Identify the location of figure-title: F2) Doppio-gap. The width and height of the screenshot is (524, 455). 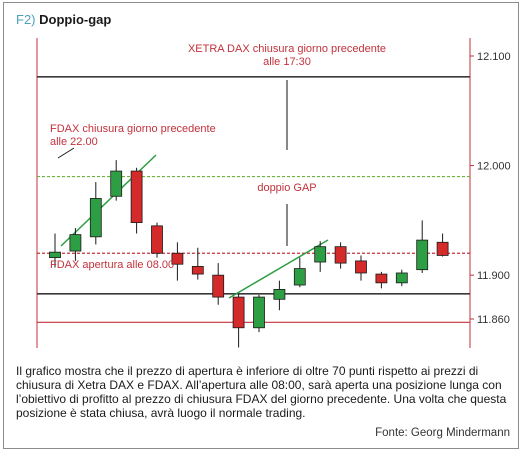
(63, 19).